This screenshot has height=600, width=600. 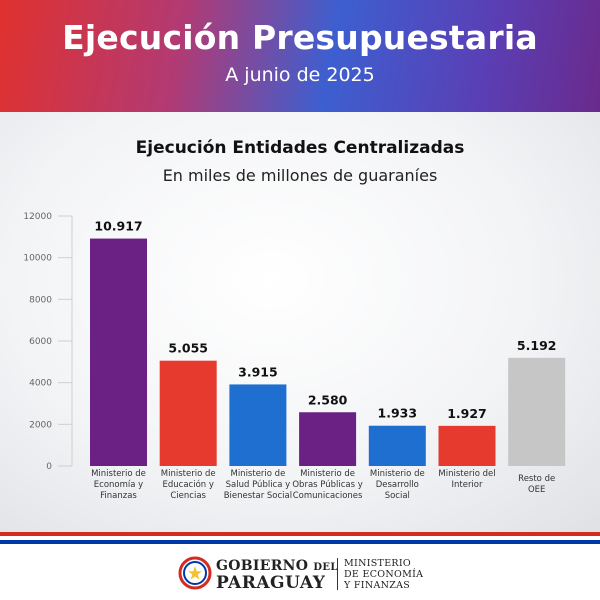 What do you see at coordinates (325, 567) in the screenshot?
I see `gobierno-del: DEL` at bounding box center [325, 567].